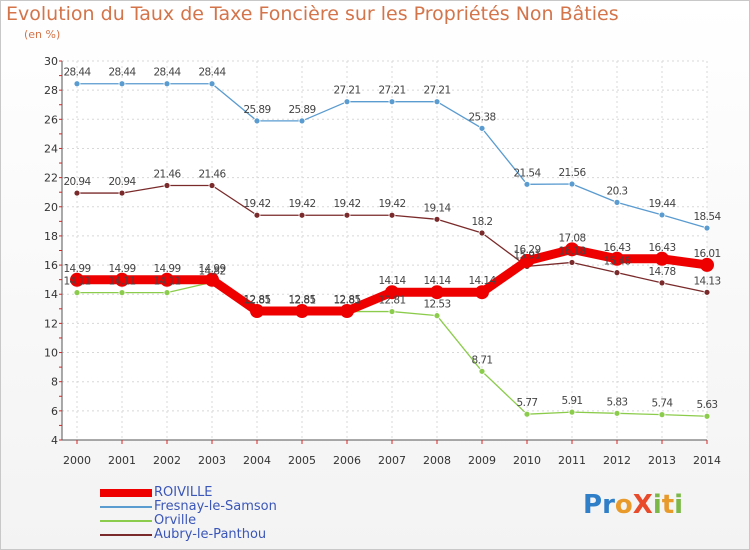 The width and height of the screenshot is (750, 550). What do you see at coordinates (212, 174) in the screenshot?
I see `data-label-aubry-le-panthou: 21.46` at bounding box center [212, 174].